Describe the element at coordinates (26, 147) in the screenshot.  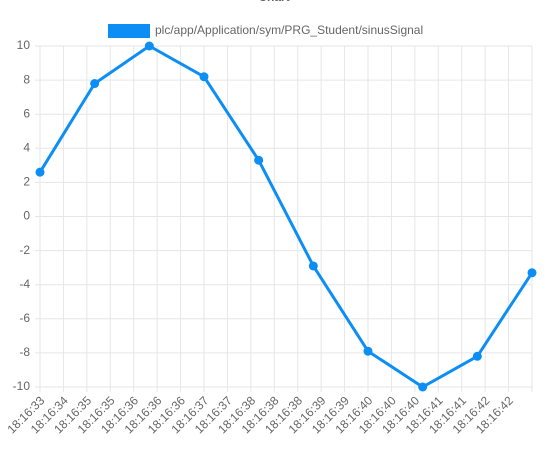
I see `y-tick-label: 4` at that location.